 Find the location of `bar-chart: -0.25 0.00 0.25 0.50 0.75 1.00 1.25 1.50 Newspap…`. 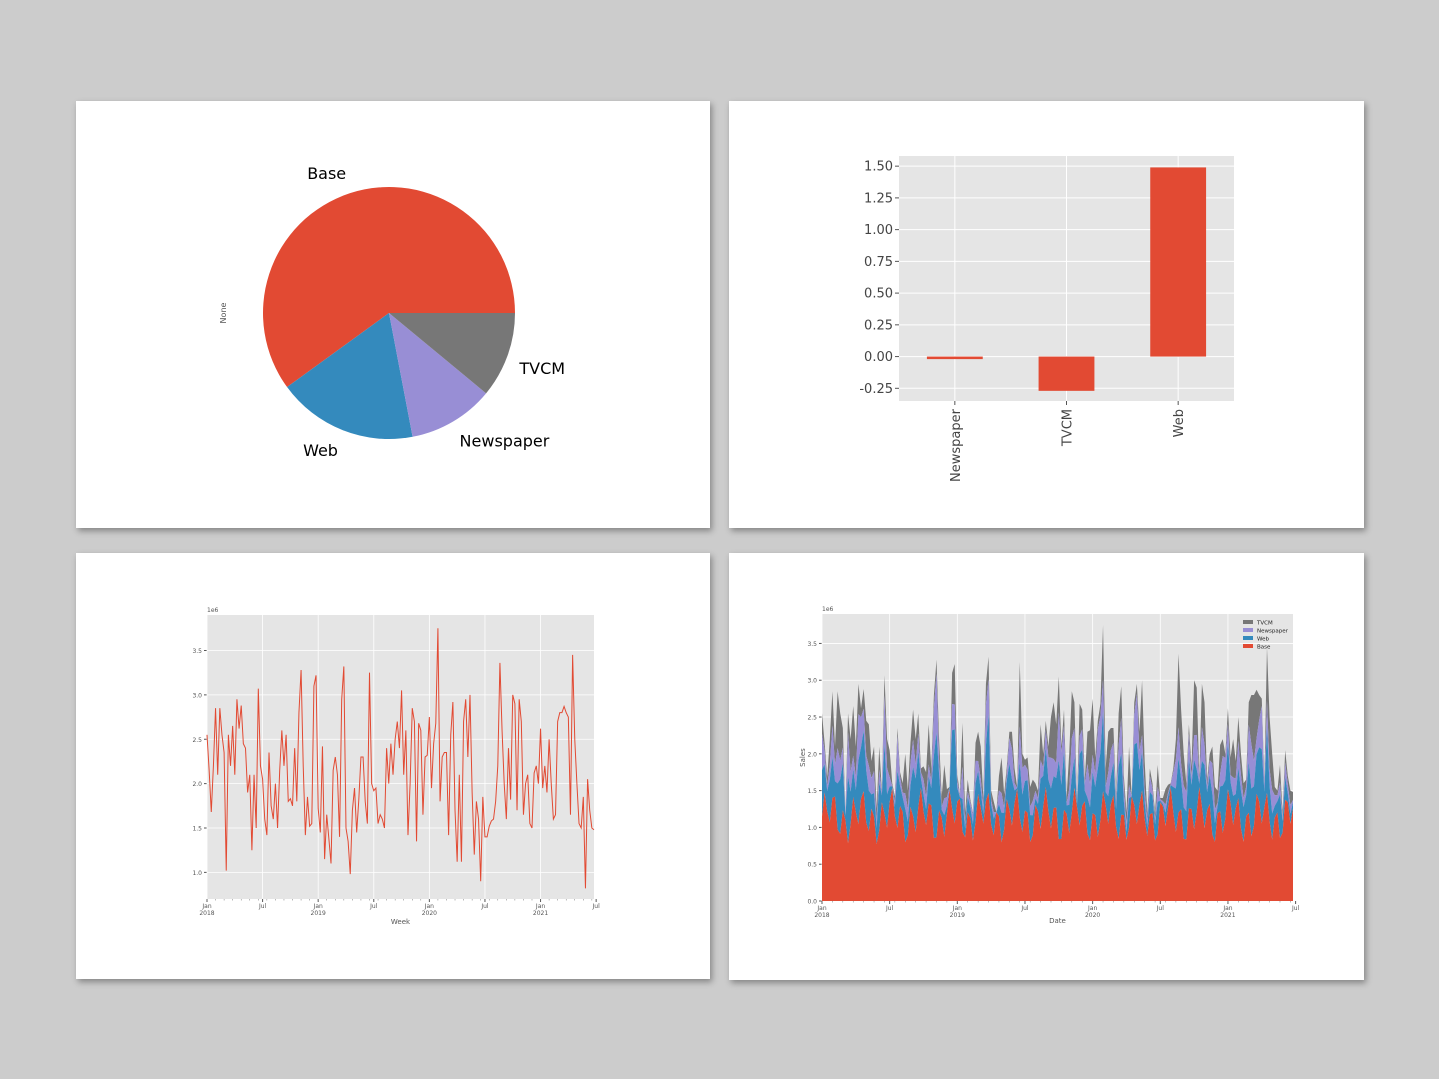

bar-chart: -0.25 0.00 0.25 0.50 0.75 1.00 1.25 1.50 Newspap… is located at coordinates (1046, 319).